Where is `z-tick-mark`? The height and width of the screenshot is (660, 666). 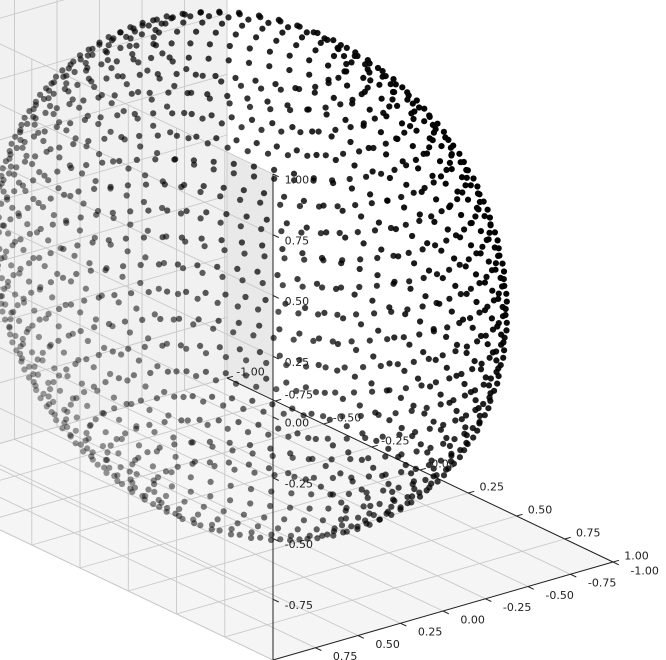 z-tick-mark is located at coordinates (276, 236).